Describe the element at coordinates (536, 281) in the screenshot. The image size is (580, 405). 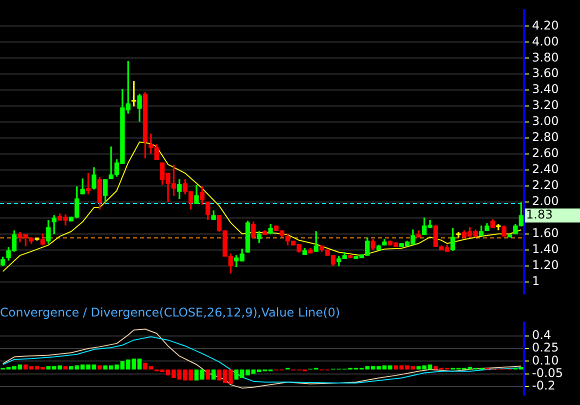
I see `y-tick-label: 1` at that location.